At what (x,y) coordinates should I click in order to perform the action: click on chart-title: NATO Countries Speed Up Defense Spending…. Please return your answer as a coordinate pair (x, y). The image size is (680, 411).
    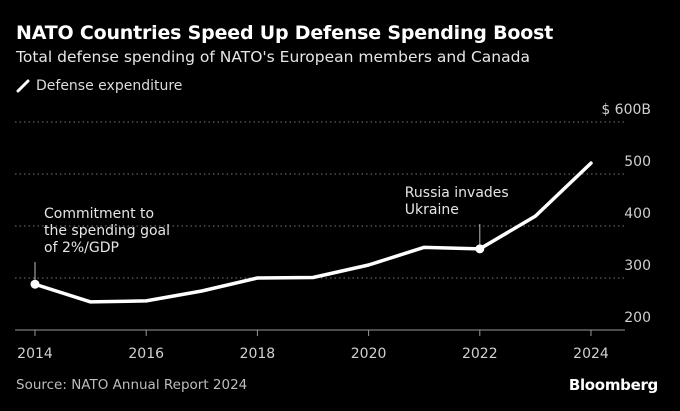
    Looking at the image, I should click on (285, 33).